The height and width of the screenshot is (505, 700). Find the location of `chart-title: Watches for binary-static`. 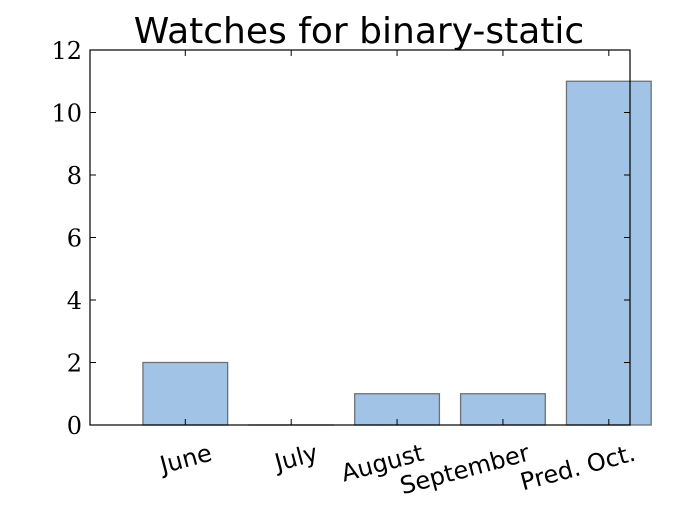

chart-title: Watches for binary-static is located at coordinates (359, 31).